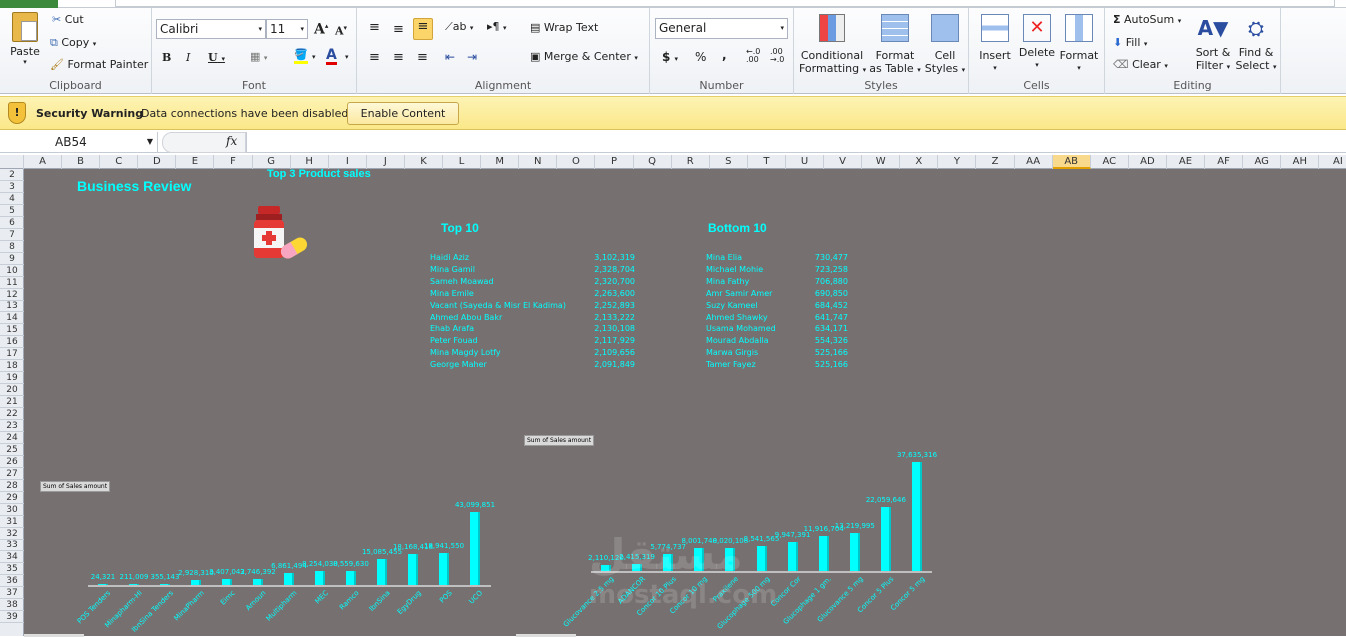 The height and width of the screenshot is (637, 1346). I want to click on column-header: G, so click(272, 162).